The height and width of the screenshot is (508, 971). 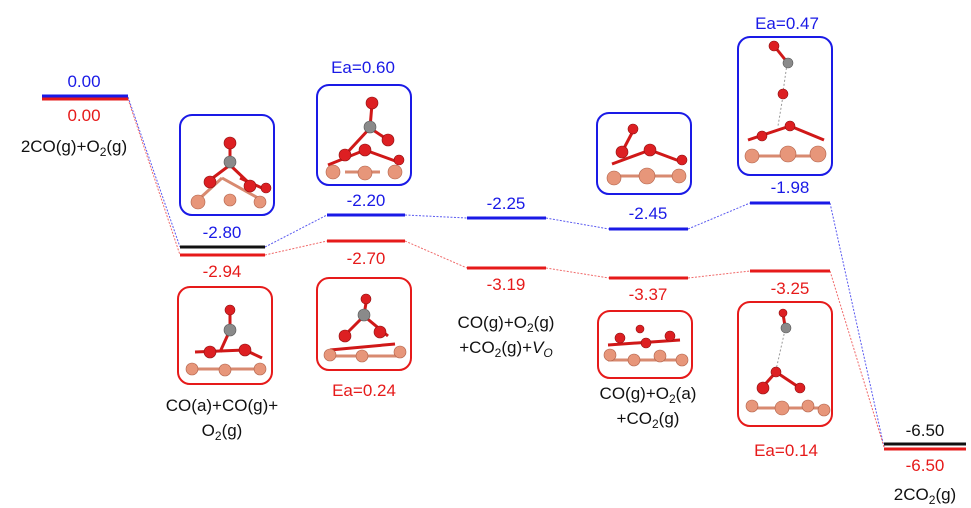 What do you see at coordinates (506, 284) in the screenshot?
I see `value-vacancy-red: -3.19` at bounding box center [506, 284].